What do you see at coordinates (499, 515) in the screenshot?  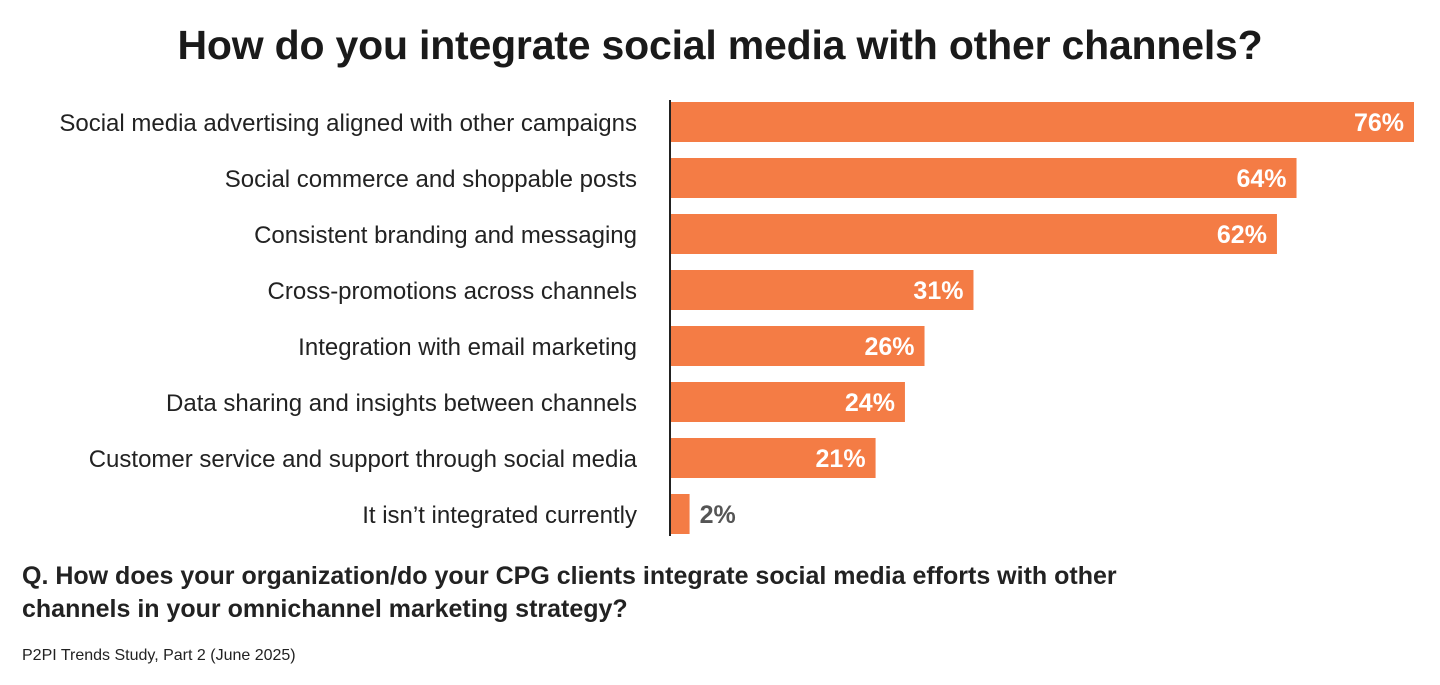 I see `category-label: It isn’t integrated currently` at bounding box center [499, 515].